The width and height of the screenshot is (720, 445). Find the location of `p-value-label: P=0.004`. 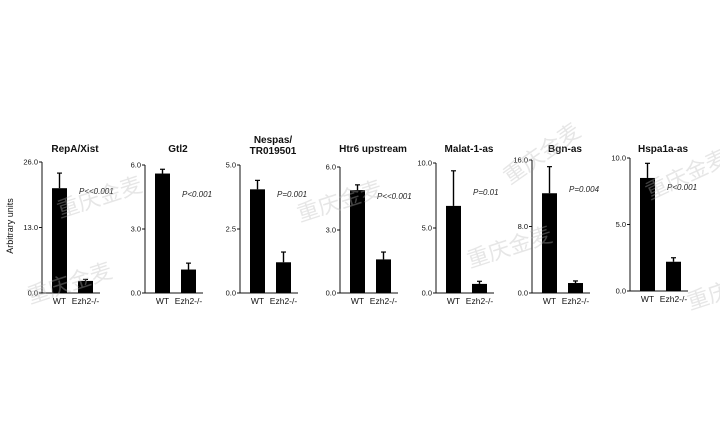

p-value-label: P=0.004 is located at coordinates (584, 189).